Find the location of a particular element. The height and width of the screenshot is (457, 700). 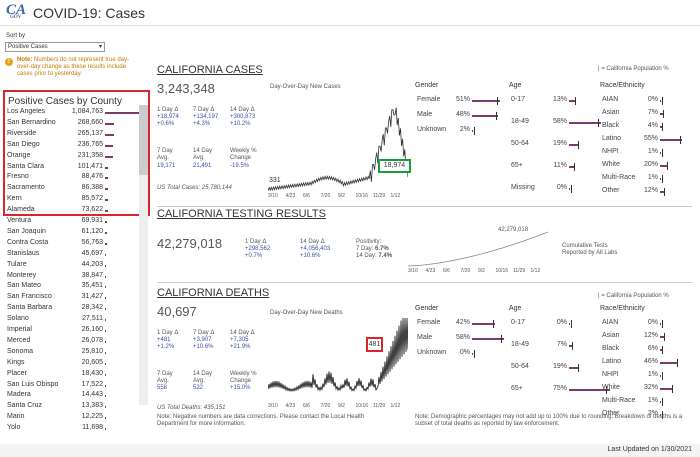

deaths-d14-value: +7,305 is located at coordinates (239, 340).